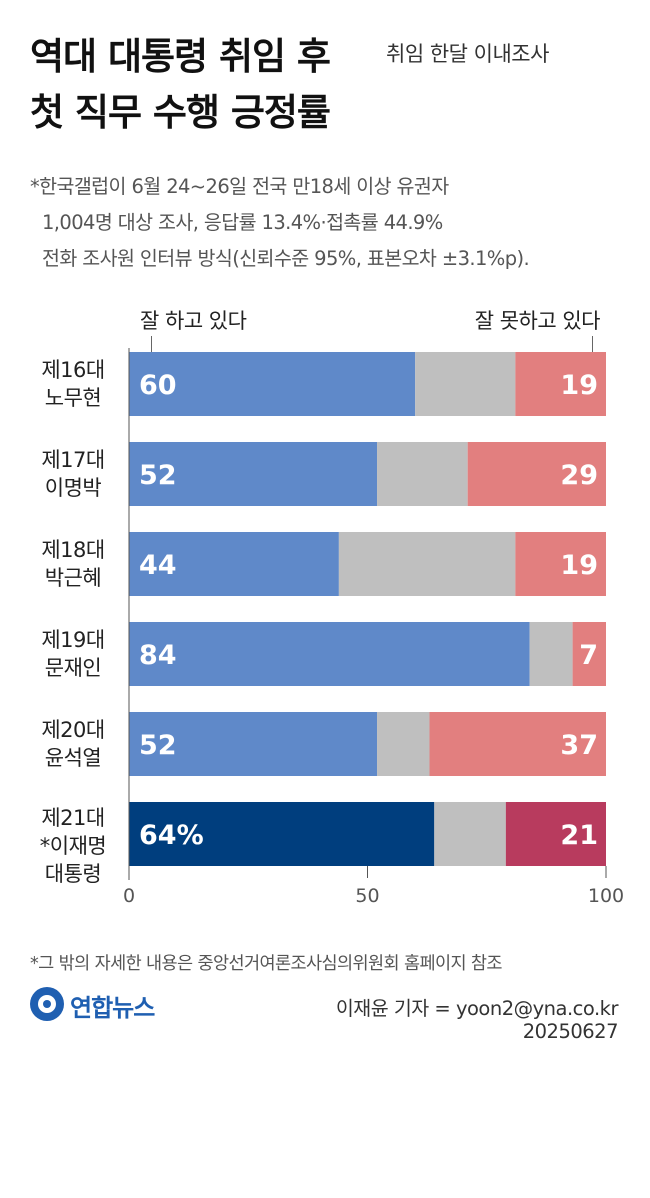 This screenshot has height=1198, width=650. What do you see at coordinates (73, 818) in the screenshot?
I see `row-label-5-line-0: 제21대` at bounding box center [73, 818].